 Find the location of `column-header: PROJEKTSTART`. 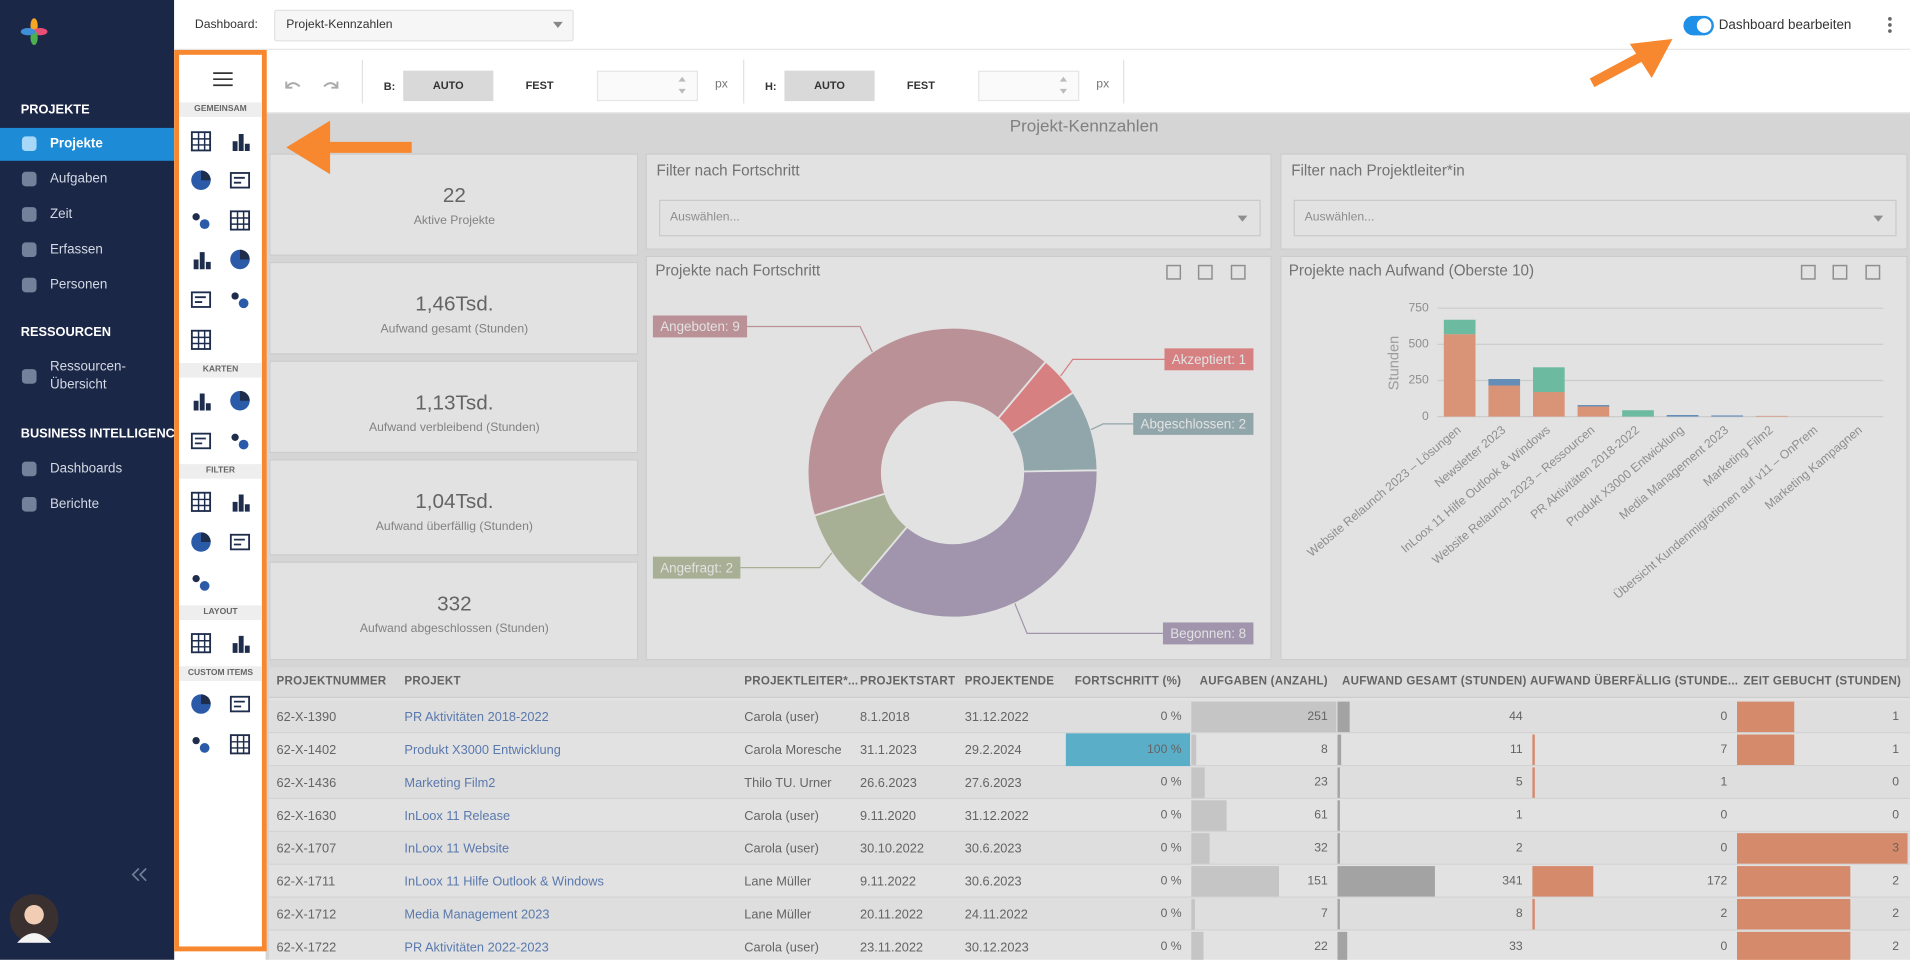

column-header: PROJEKTSTART is located at coordinates (907, 681).